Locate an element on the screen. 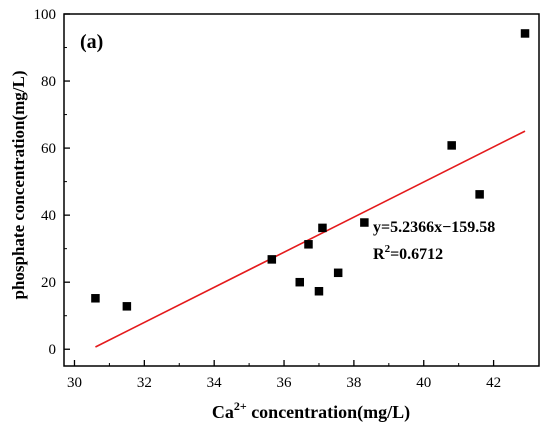 This screenshot has height=432, width=550. x-axis-title-suffix: concentration(mg/L) is located at coordinates (328, 412).